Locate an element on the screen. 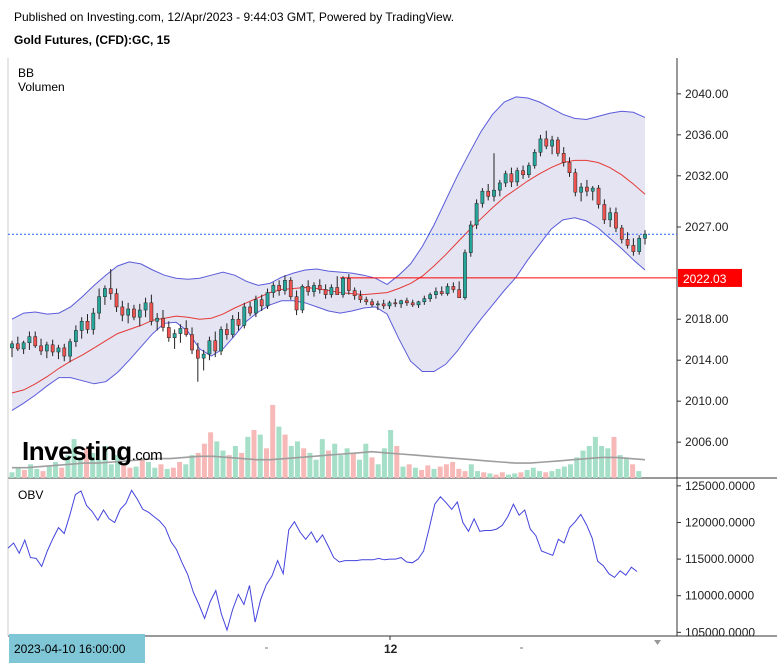 This screenshot has width=777, height=663. volume-label: Volumen is located at coordinates (41, 87).